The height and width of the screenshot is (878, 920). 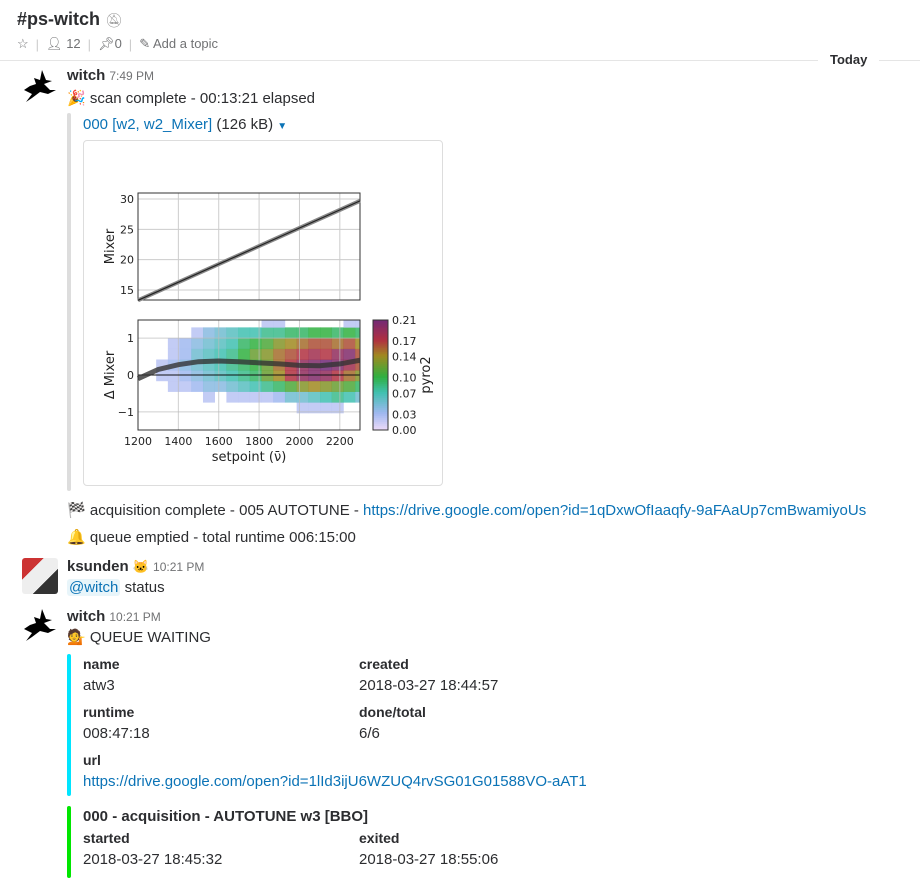 What do you see at coordinates (179, 43) in the screenshot?
I see `add-topic-button: ✎ Add a topic` at bounding box center [179, 43].